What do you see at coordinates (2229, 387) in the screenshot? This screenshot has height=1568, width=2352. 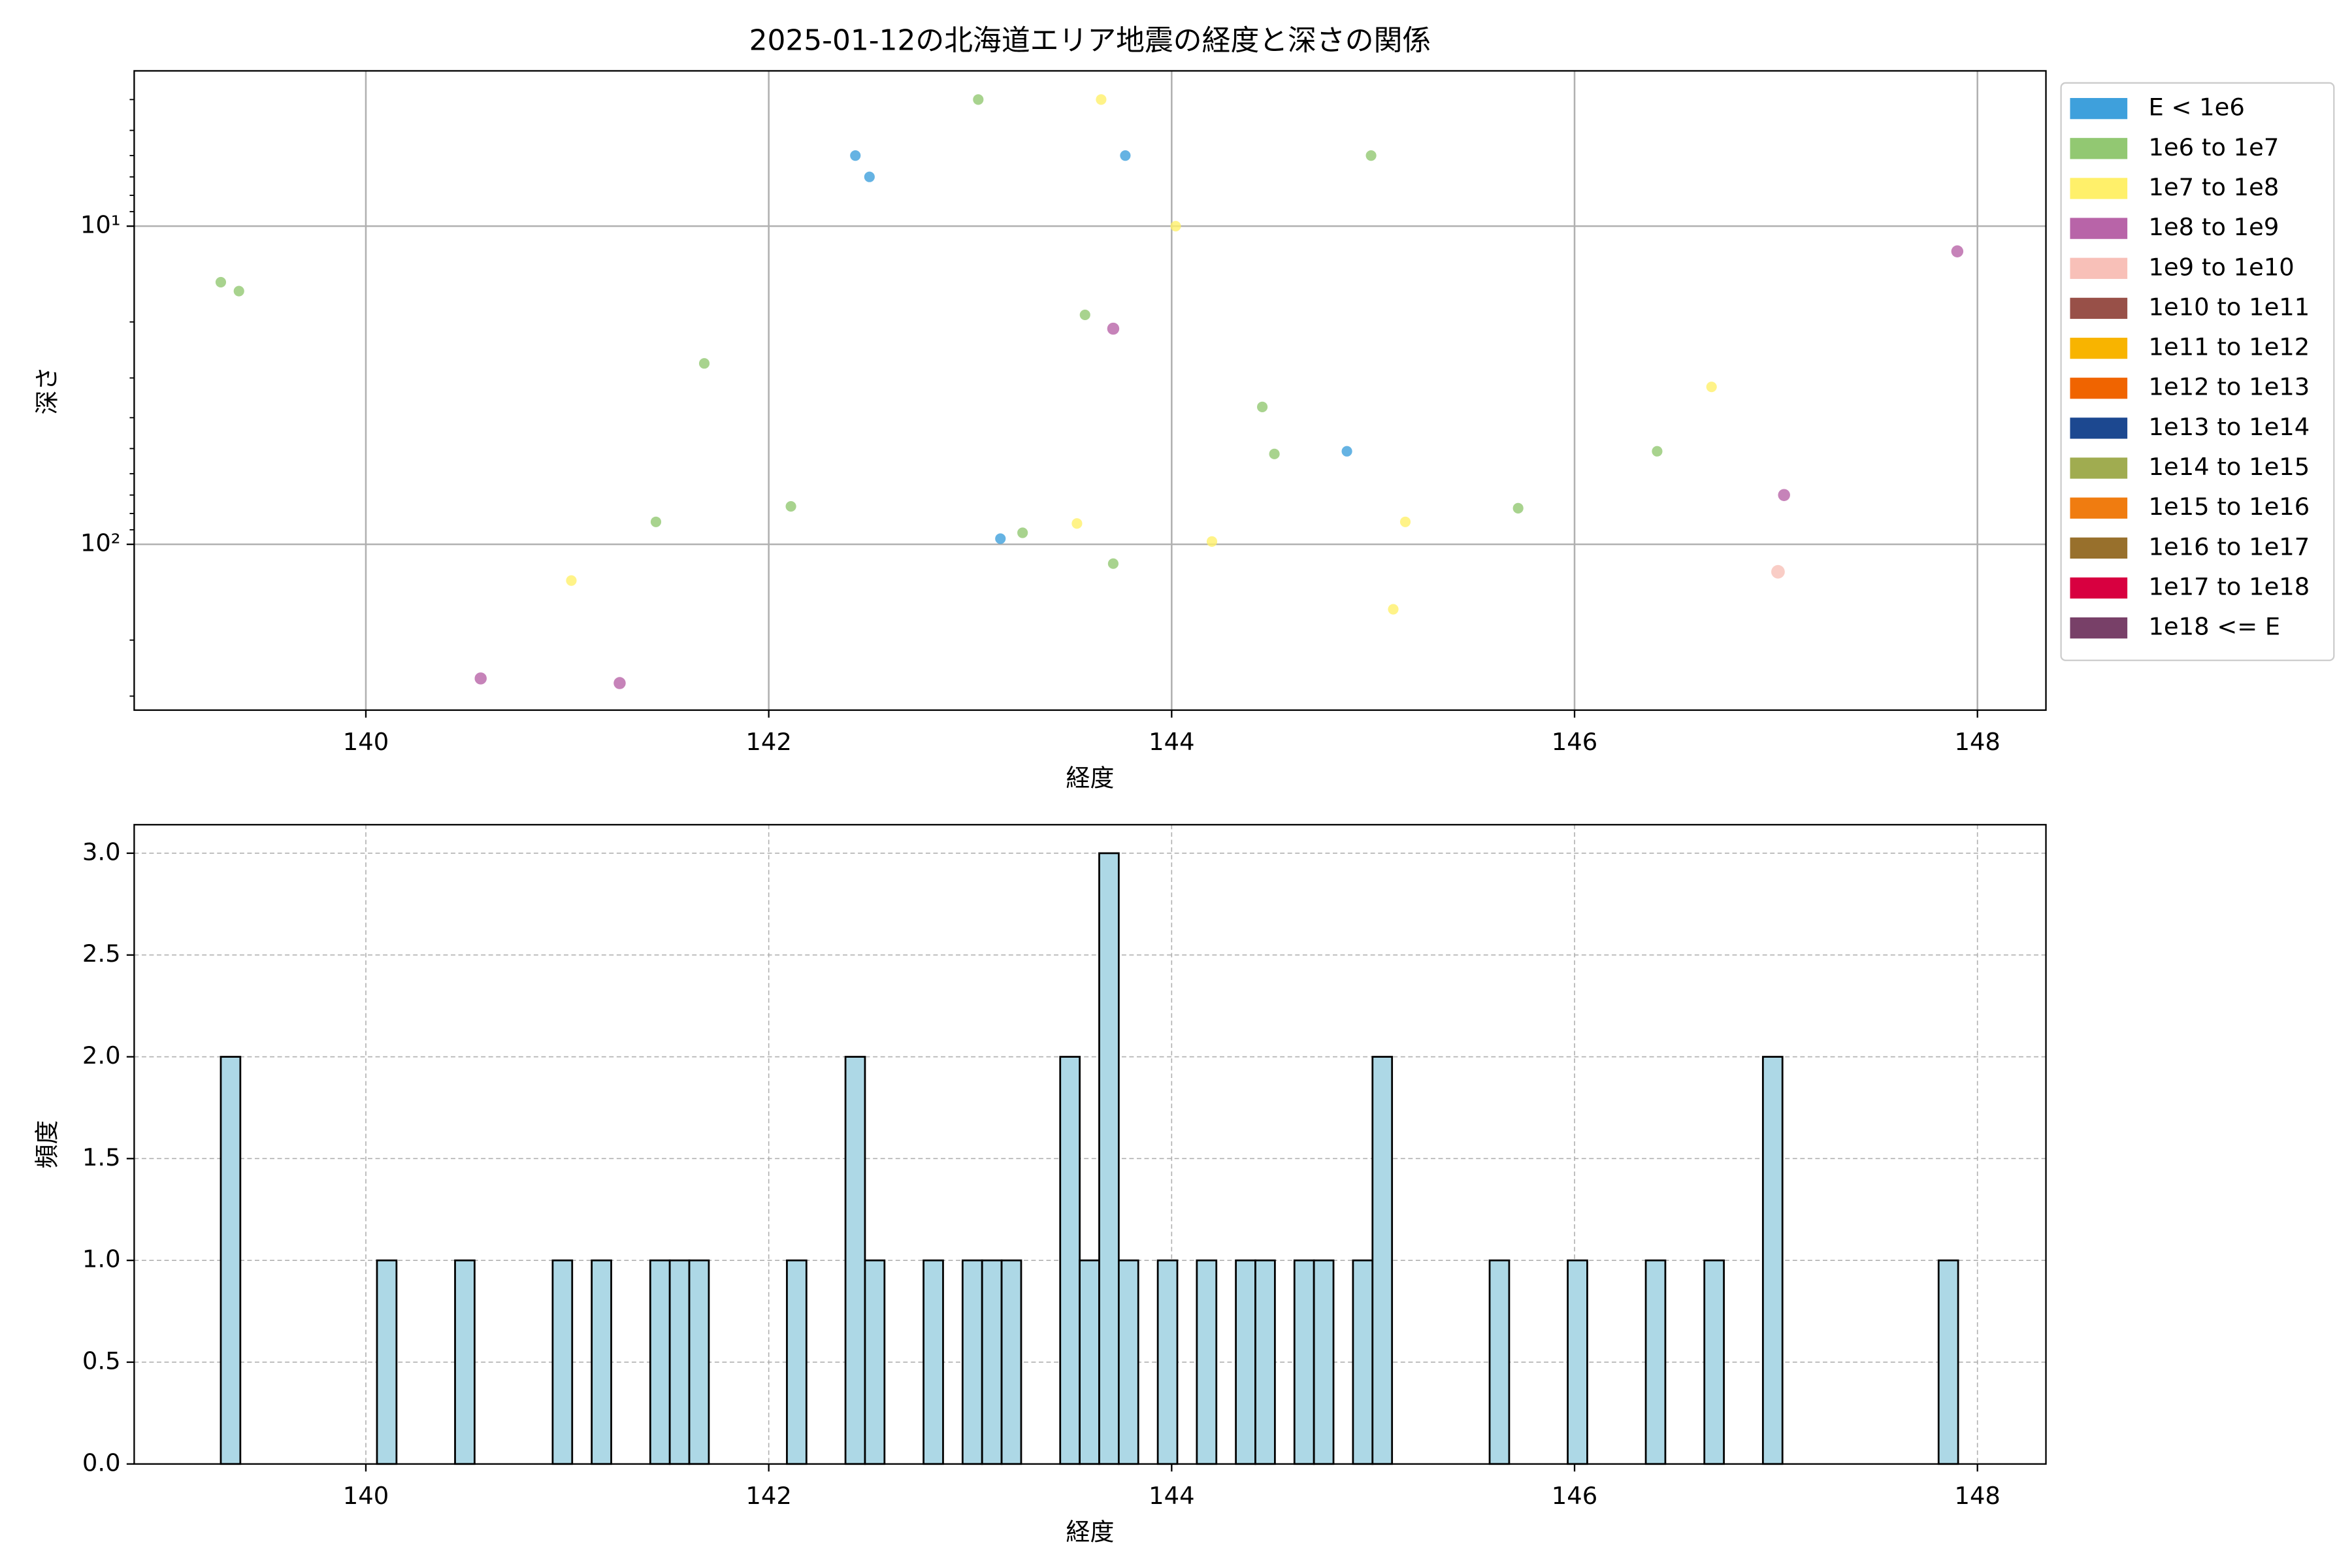 I see `legend-label: 1e12 to 1e13` at bounding box center [2229, 387].